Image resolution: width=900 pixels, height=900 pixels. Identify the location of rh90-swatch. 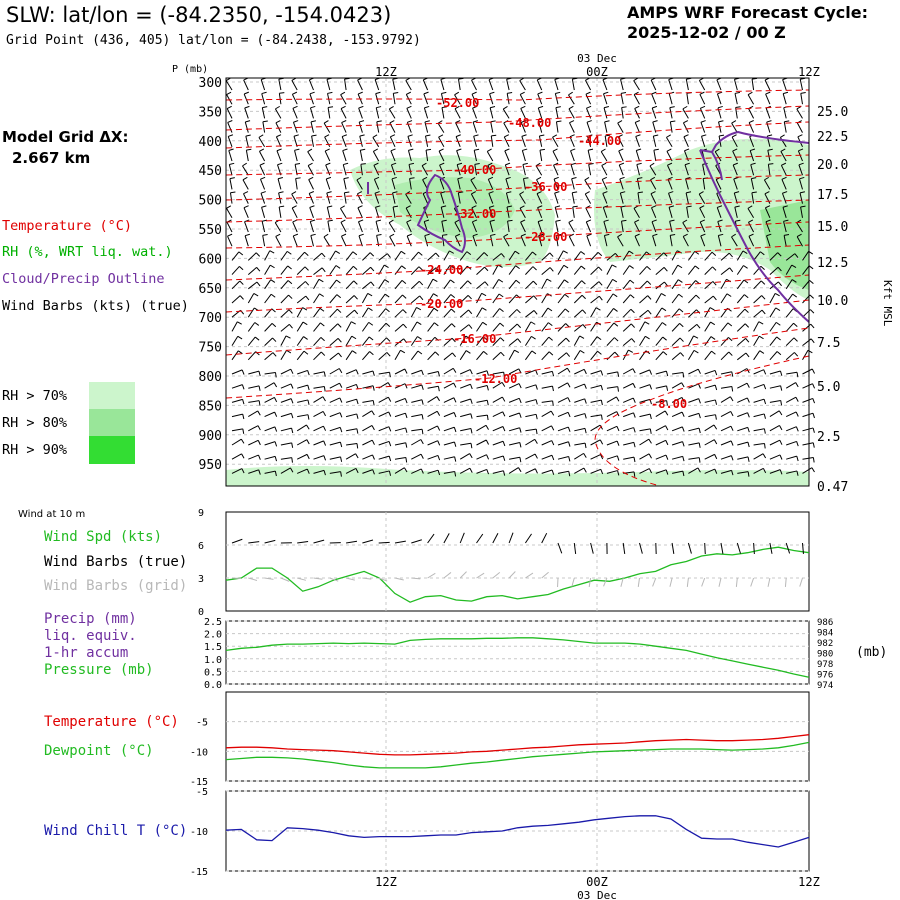
(112, 450).